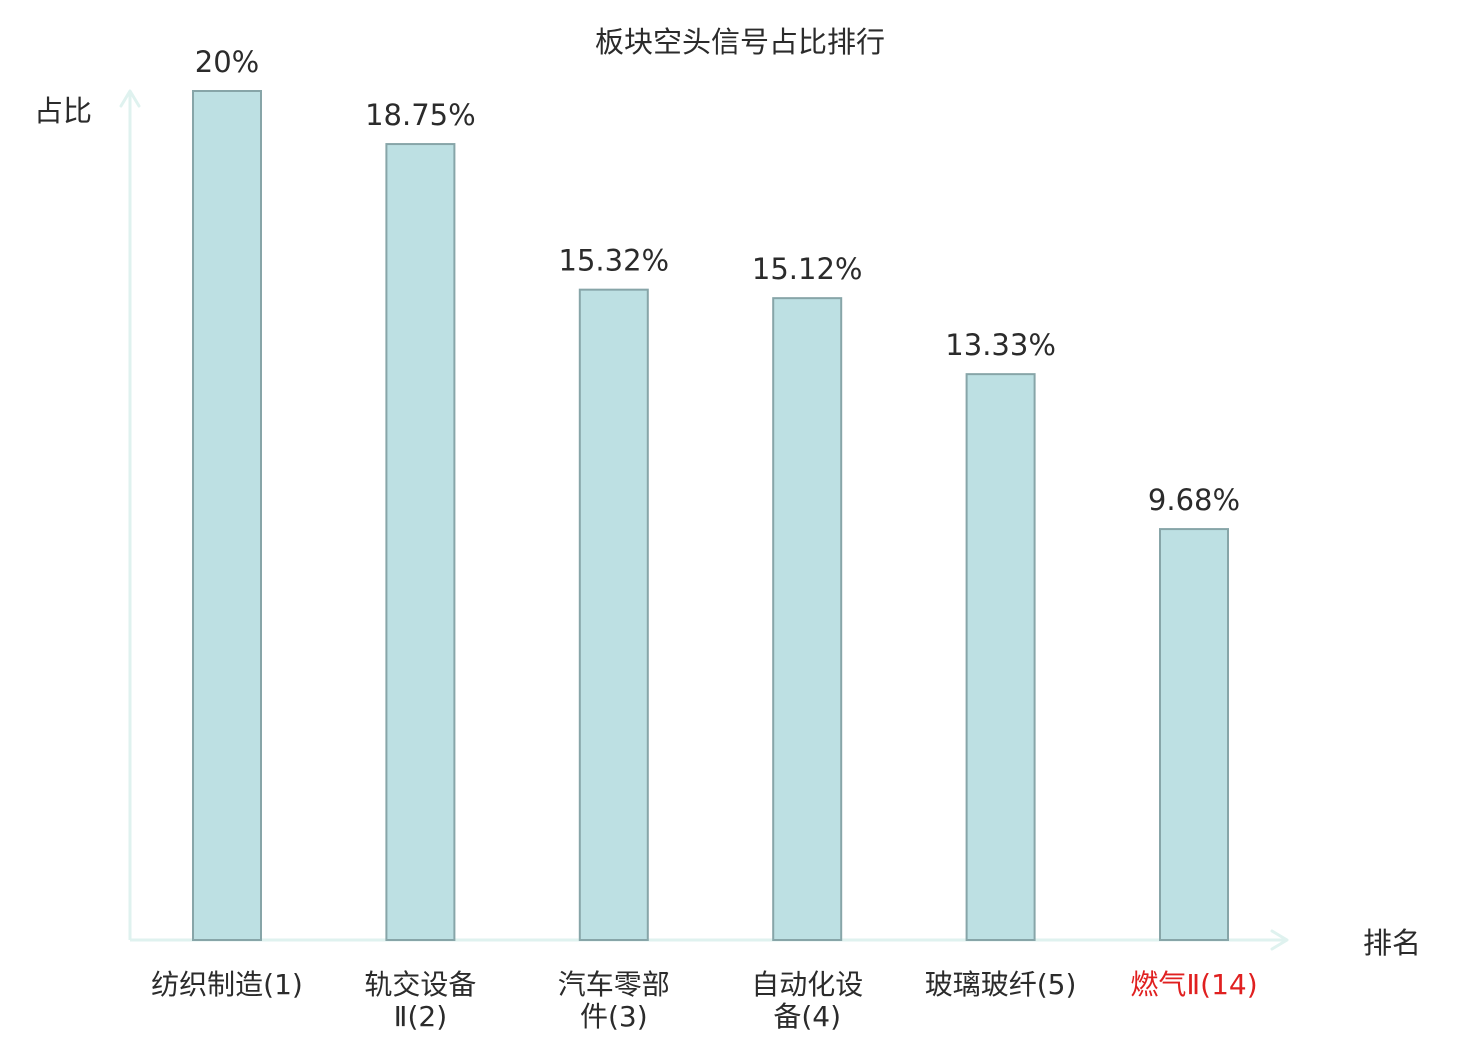 The height and width of the screenshot is (1044, 1480). Describe the element at coordinates (1392, 943) in the screenshot. I see `x-axis-label: 排名` at that location.